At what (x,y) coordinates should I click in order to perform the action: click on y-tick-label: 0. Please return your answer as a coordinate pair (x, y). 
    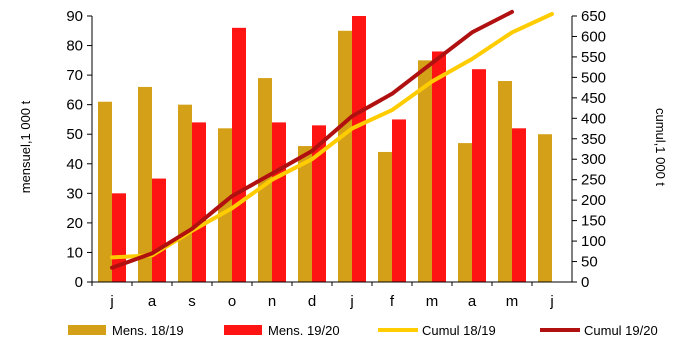
    Looking at the image, I should click on (79, 282).